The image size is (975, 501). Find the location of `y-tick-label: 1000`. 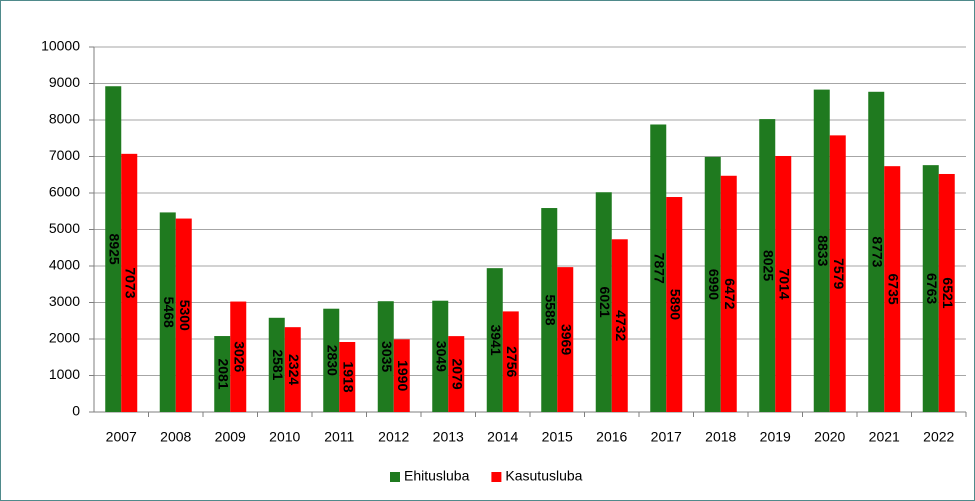

y-tick-label: 1000 is located at coordinates (64, 374).